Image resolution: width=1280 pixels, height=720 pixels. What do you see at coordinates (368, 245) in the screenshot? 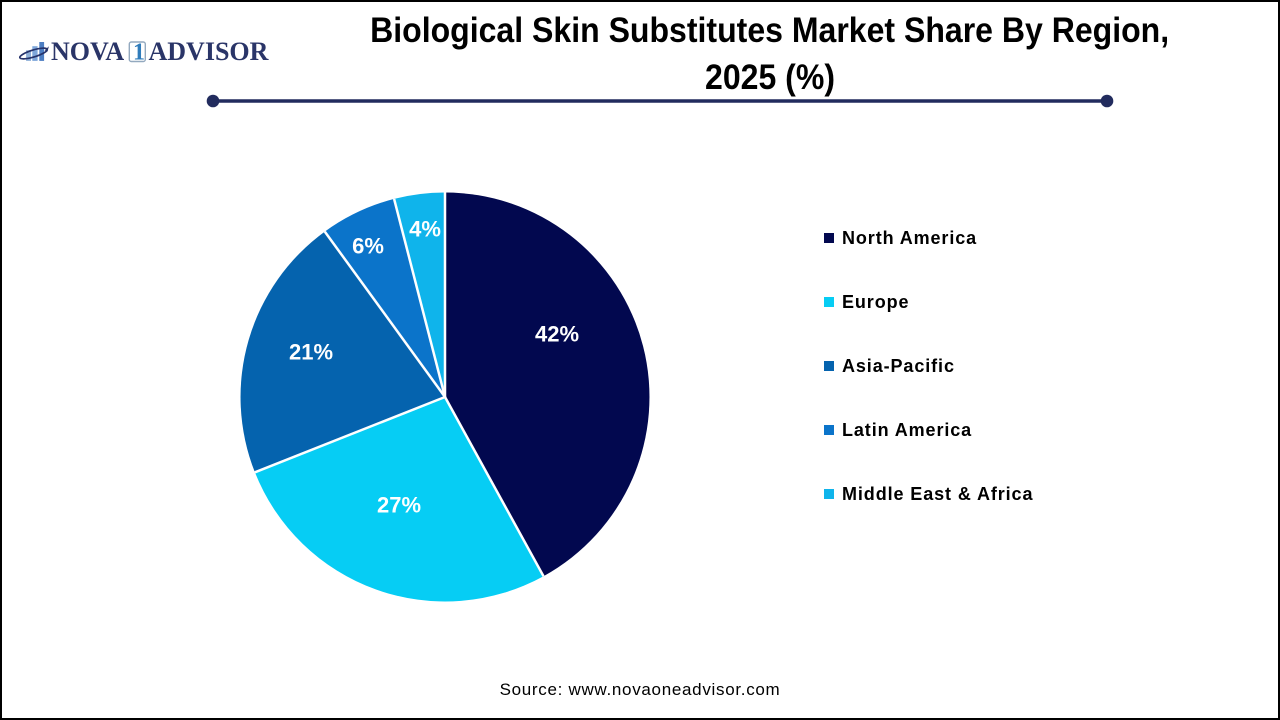
I see `svg-text: 6%` at bounding box center [368, 245].